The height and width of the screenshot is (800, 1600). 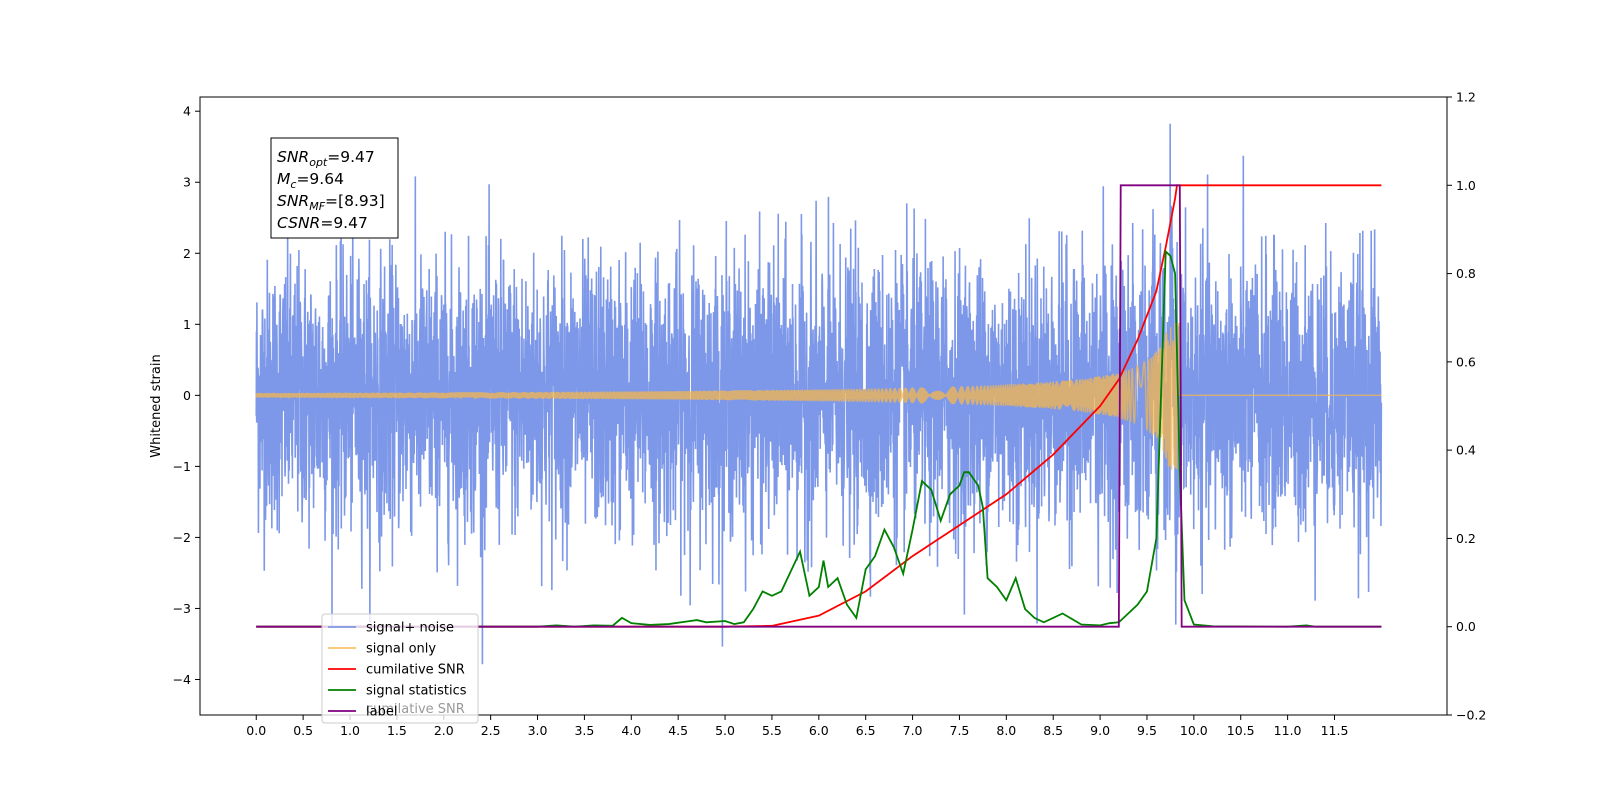 What do you see at coordinates (1006, 730) in the screenshot?
I see `x-tick-label: 8.0` at bounding box center [1006, 730].